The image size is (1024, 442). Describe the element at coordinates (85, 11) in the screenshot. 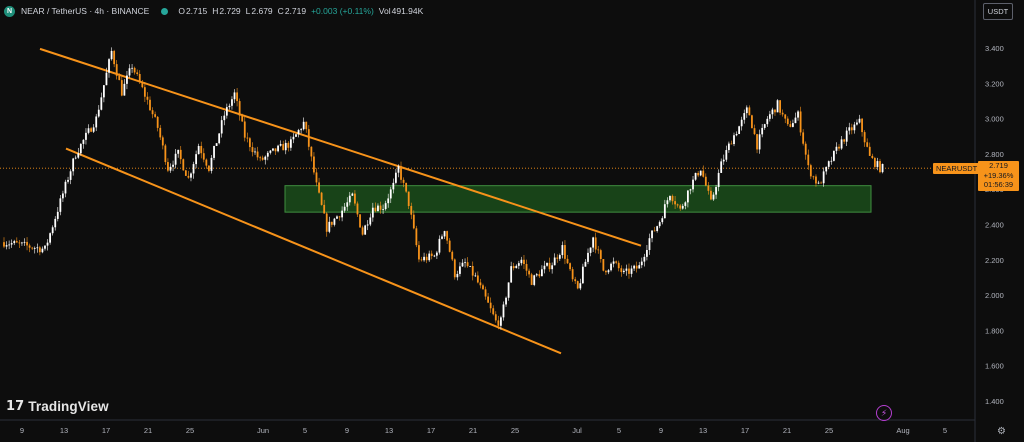

I see `symbol-title: NEAR / TetherUS · 4h · BINANCE` at that location.